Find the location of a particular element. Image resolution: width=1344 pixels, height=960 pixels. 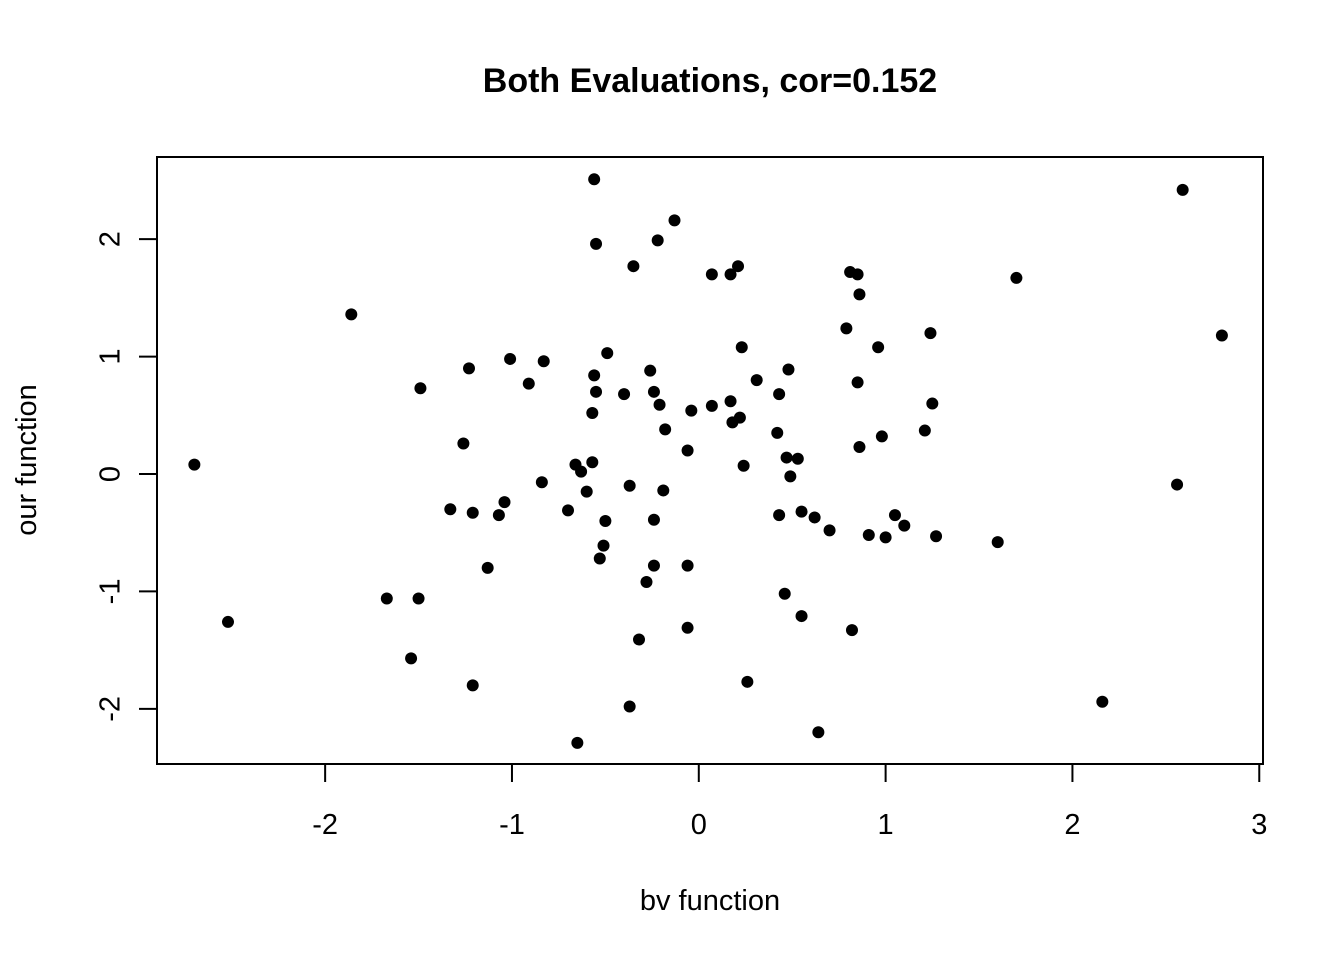

y-tick-label: 2 is located at coordinates (111, 239).